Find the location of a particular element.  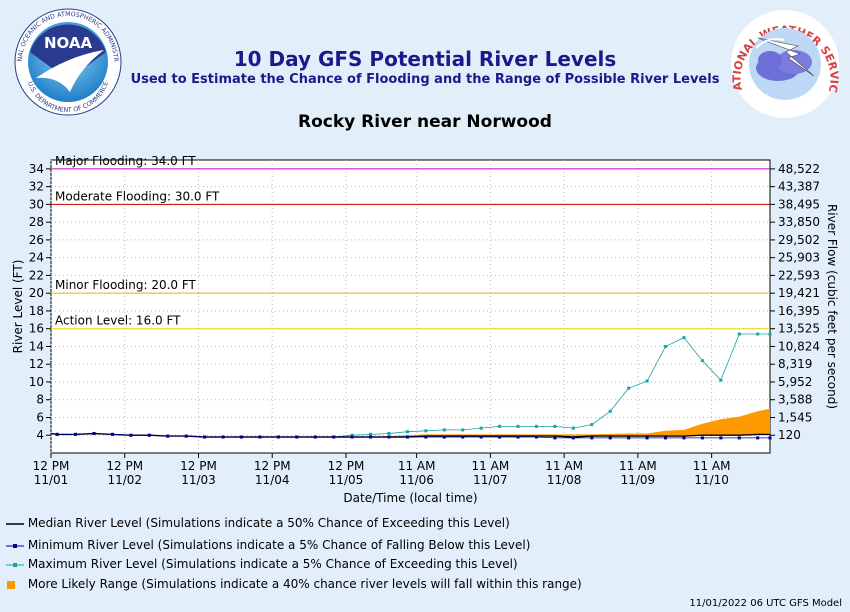

y2-tick-label: 5,952 is located at coordinates (795, 382).